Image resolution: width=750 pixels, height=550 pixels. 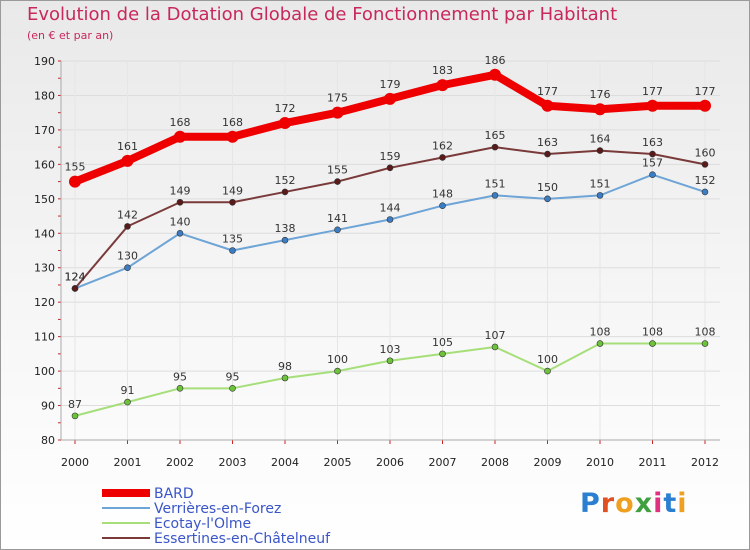 I want to click on legend-label: BARD, so click(x=174, y=494).